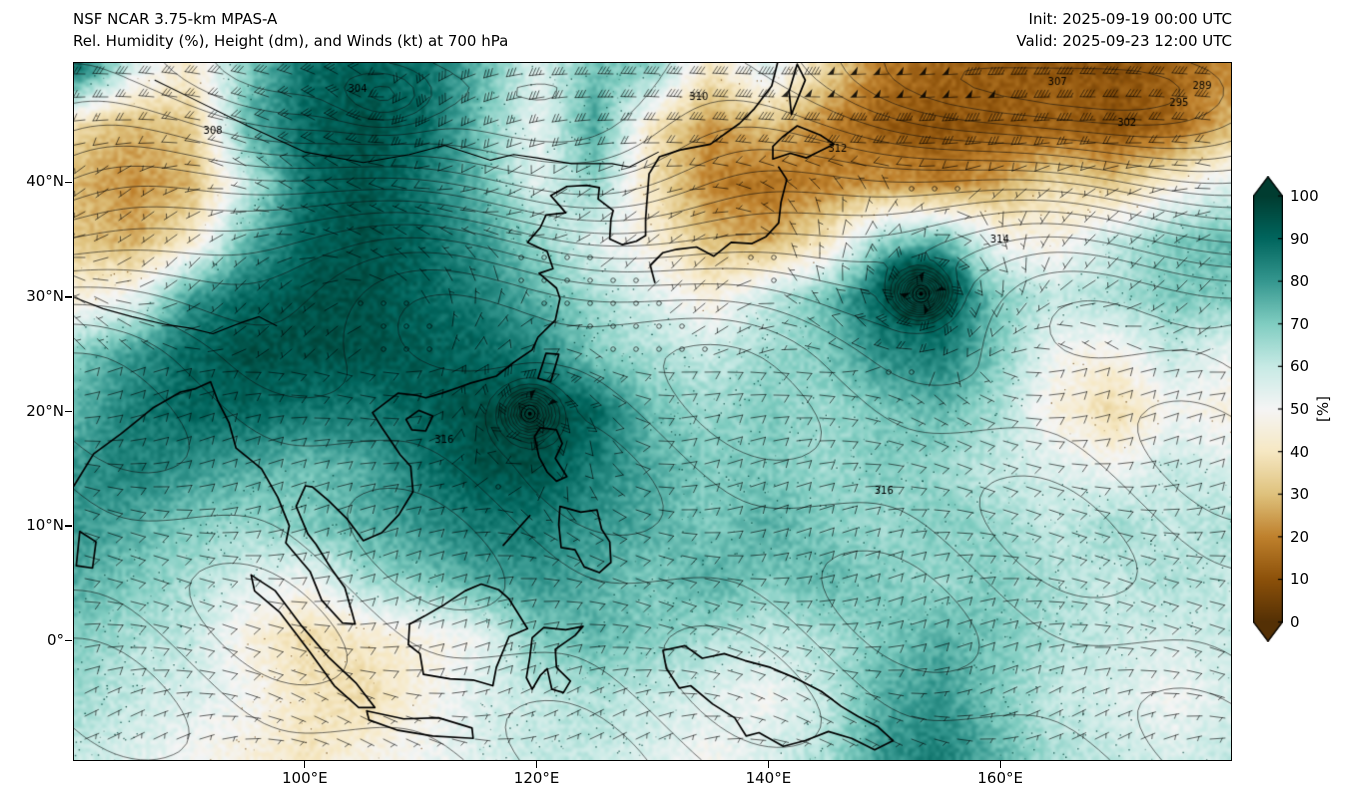  Describe the element at coordinates (1300, 238) in the screenshot. I see `colorbar-tick-label: 90` at that location.